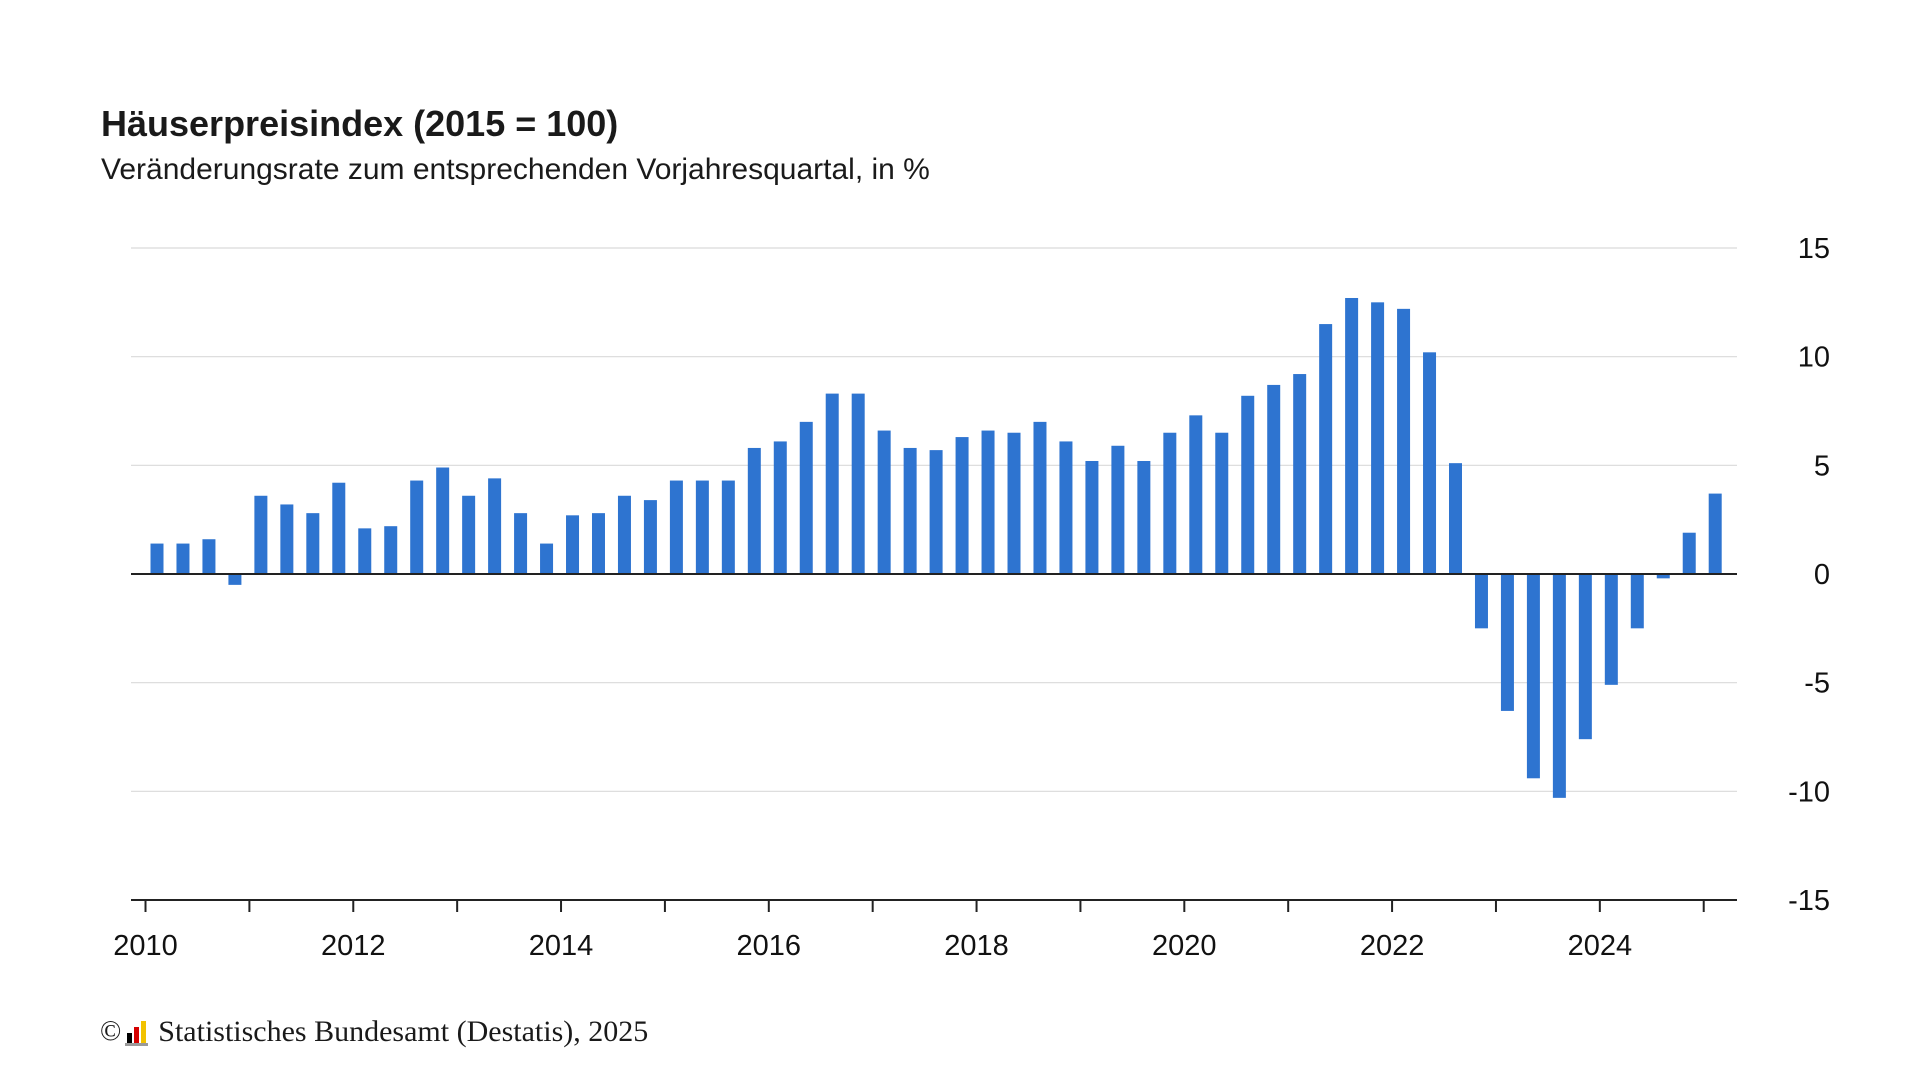 This screenshot has width=1920, height=1080. Describe the element at coordinates (561, 946) in the screenshot. I see `x-tick-label: 2014` at that location.